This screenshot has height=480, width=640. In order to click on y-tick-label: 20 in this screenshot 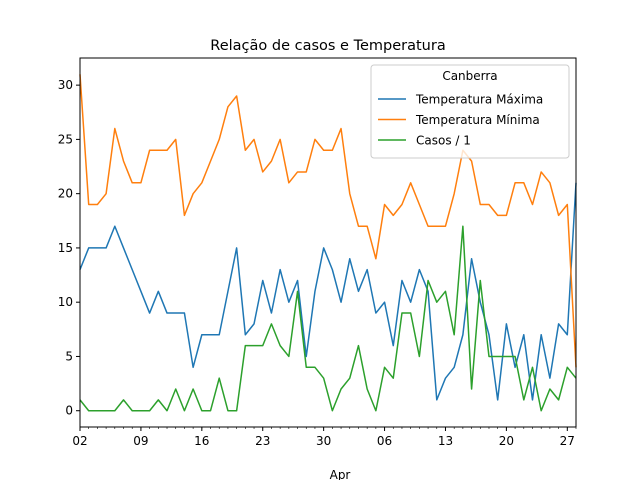, I will do `click(65, 194)`.